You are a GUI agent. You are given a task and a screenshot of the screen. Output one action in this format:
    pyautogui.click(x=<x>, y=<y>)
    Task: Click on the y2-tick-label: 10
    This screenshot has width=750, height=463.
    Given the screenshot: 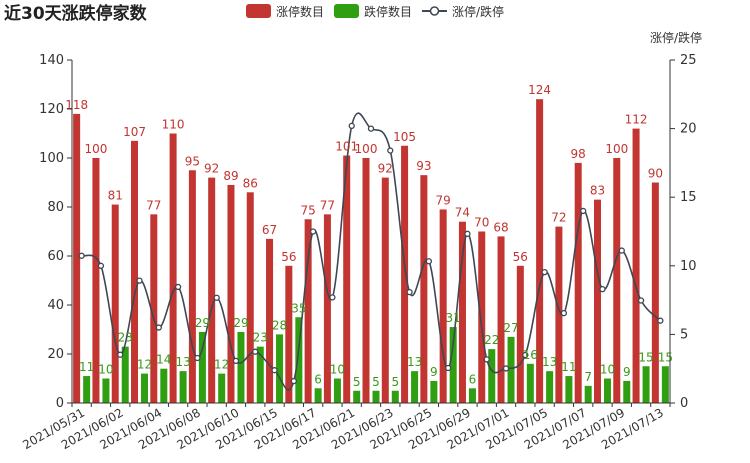 What is the action you would take?
    pyautogui.click(x=688, y=266)
    